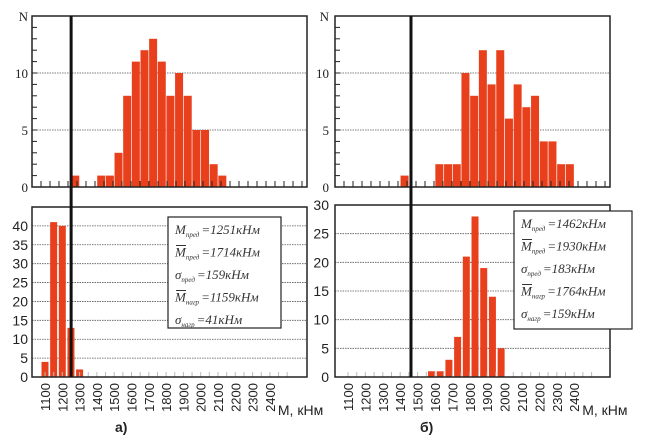 This screenshot has height=446, width=646. What do you see at coordinates (563, 247) in the screenshot?
I see `legend-entry: Mпред =1930кНм` at bounding box center [563, 247].